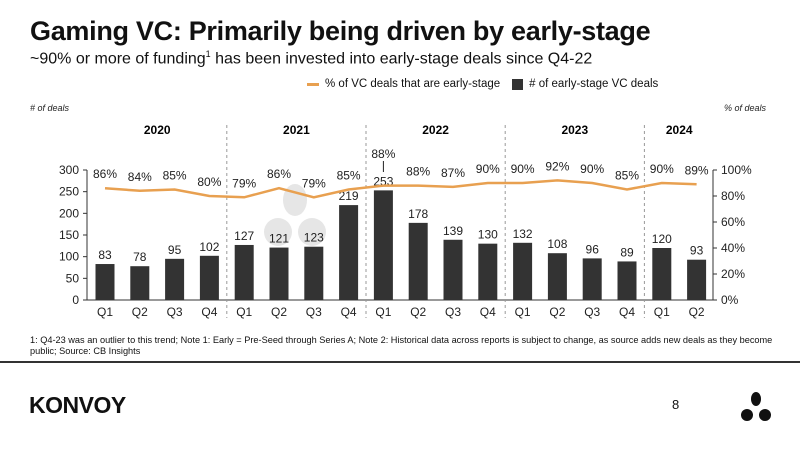  What do you see at coordinates (175, 250) in the screenshot?
I see `bar-value-label: 95` at bounding box center [175, 250].